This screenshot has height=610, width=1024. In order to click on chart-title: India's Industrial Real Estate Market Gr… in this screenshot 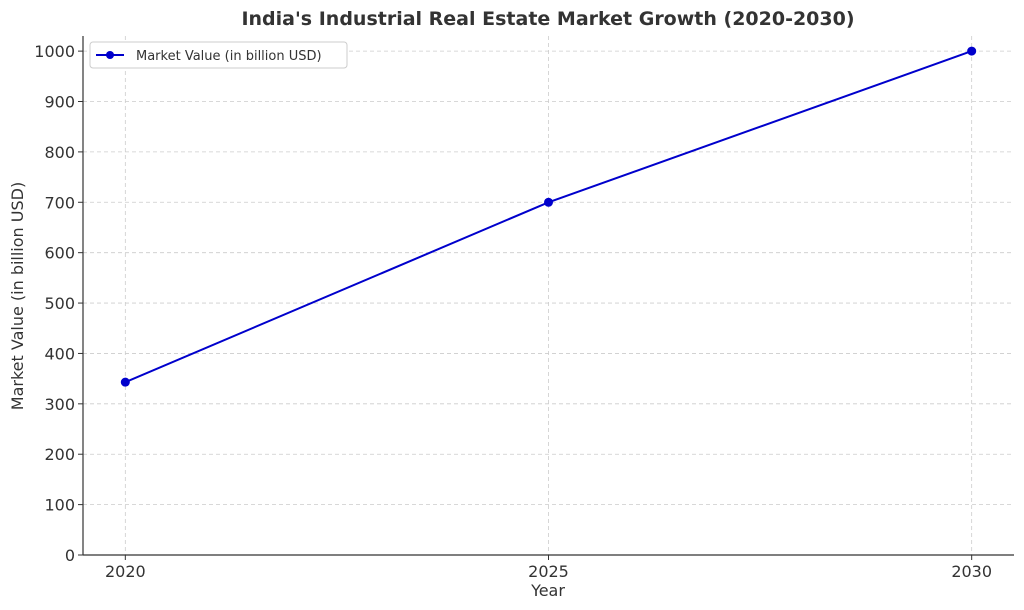, I will do `click(547, 19)`.